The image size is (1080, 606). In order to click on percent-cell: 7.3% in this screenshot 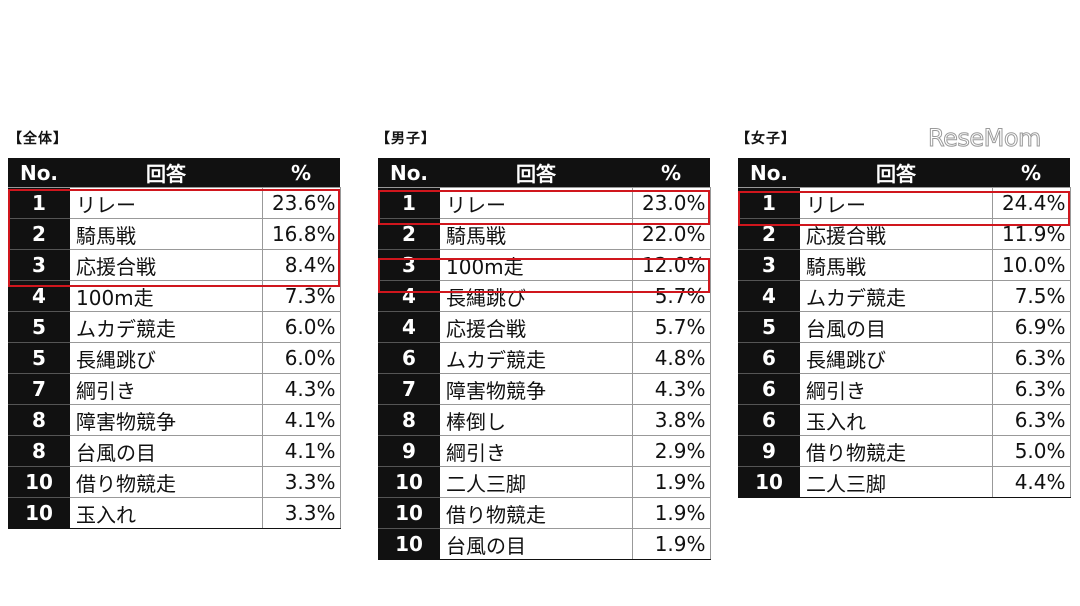, I will do `click(301, 296)`.